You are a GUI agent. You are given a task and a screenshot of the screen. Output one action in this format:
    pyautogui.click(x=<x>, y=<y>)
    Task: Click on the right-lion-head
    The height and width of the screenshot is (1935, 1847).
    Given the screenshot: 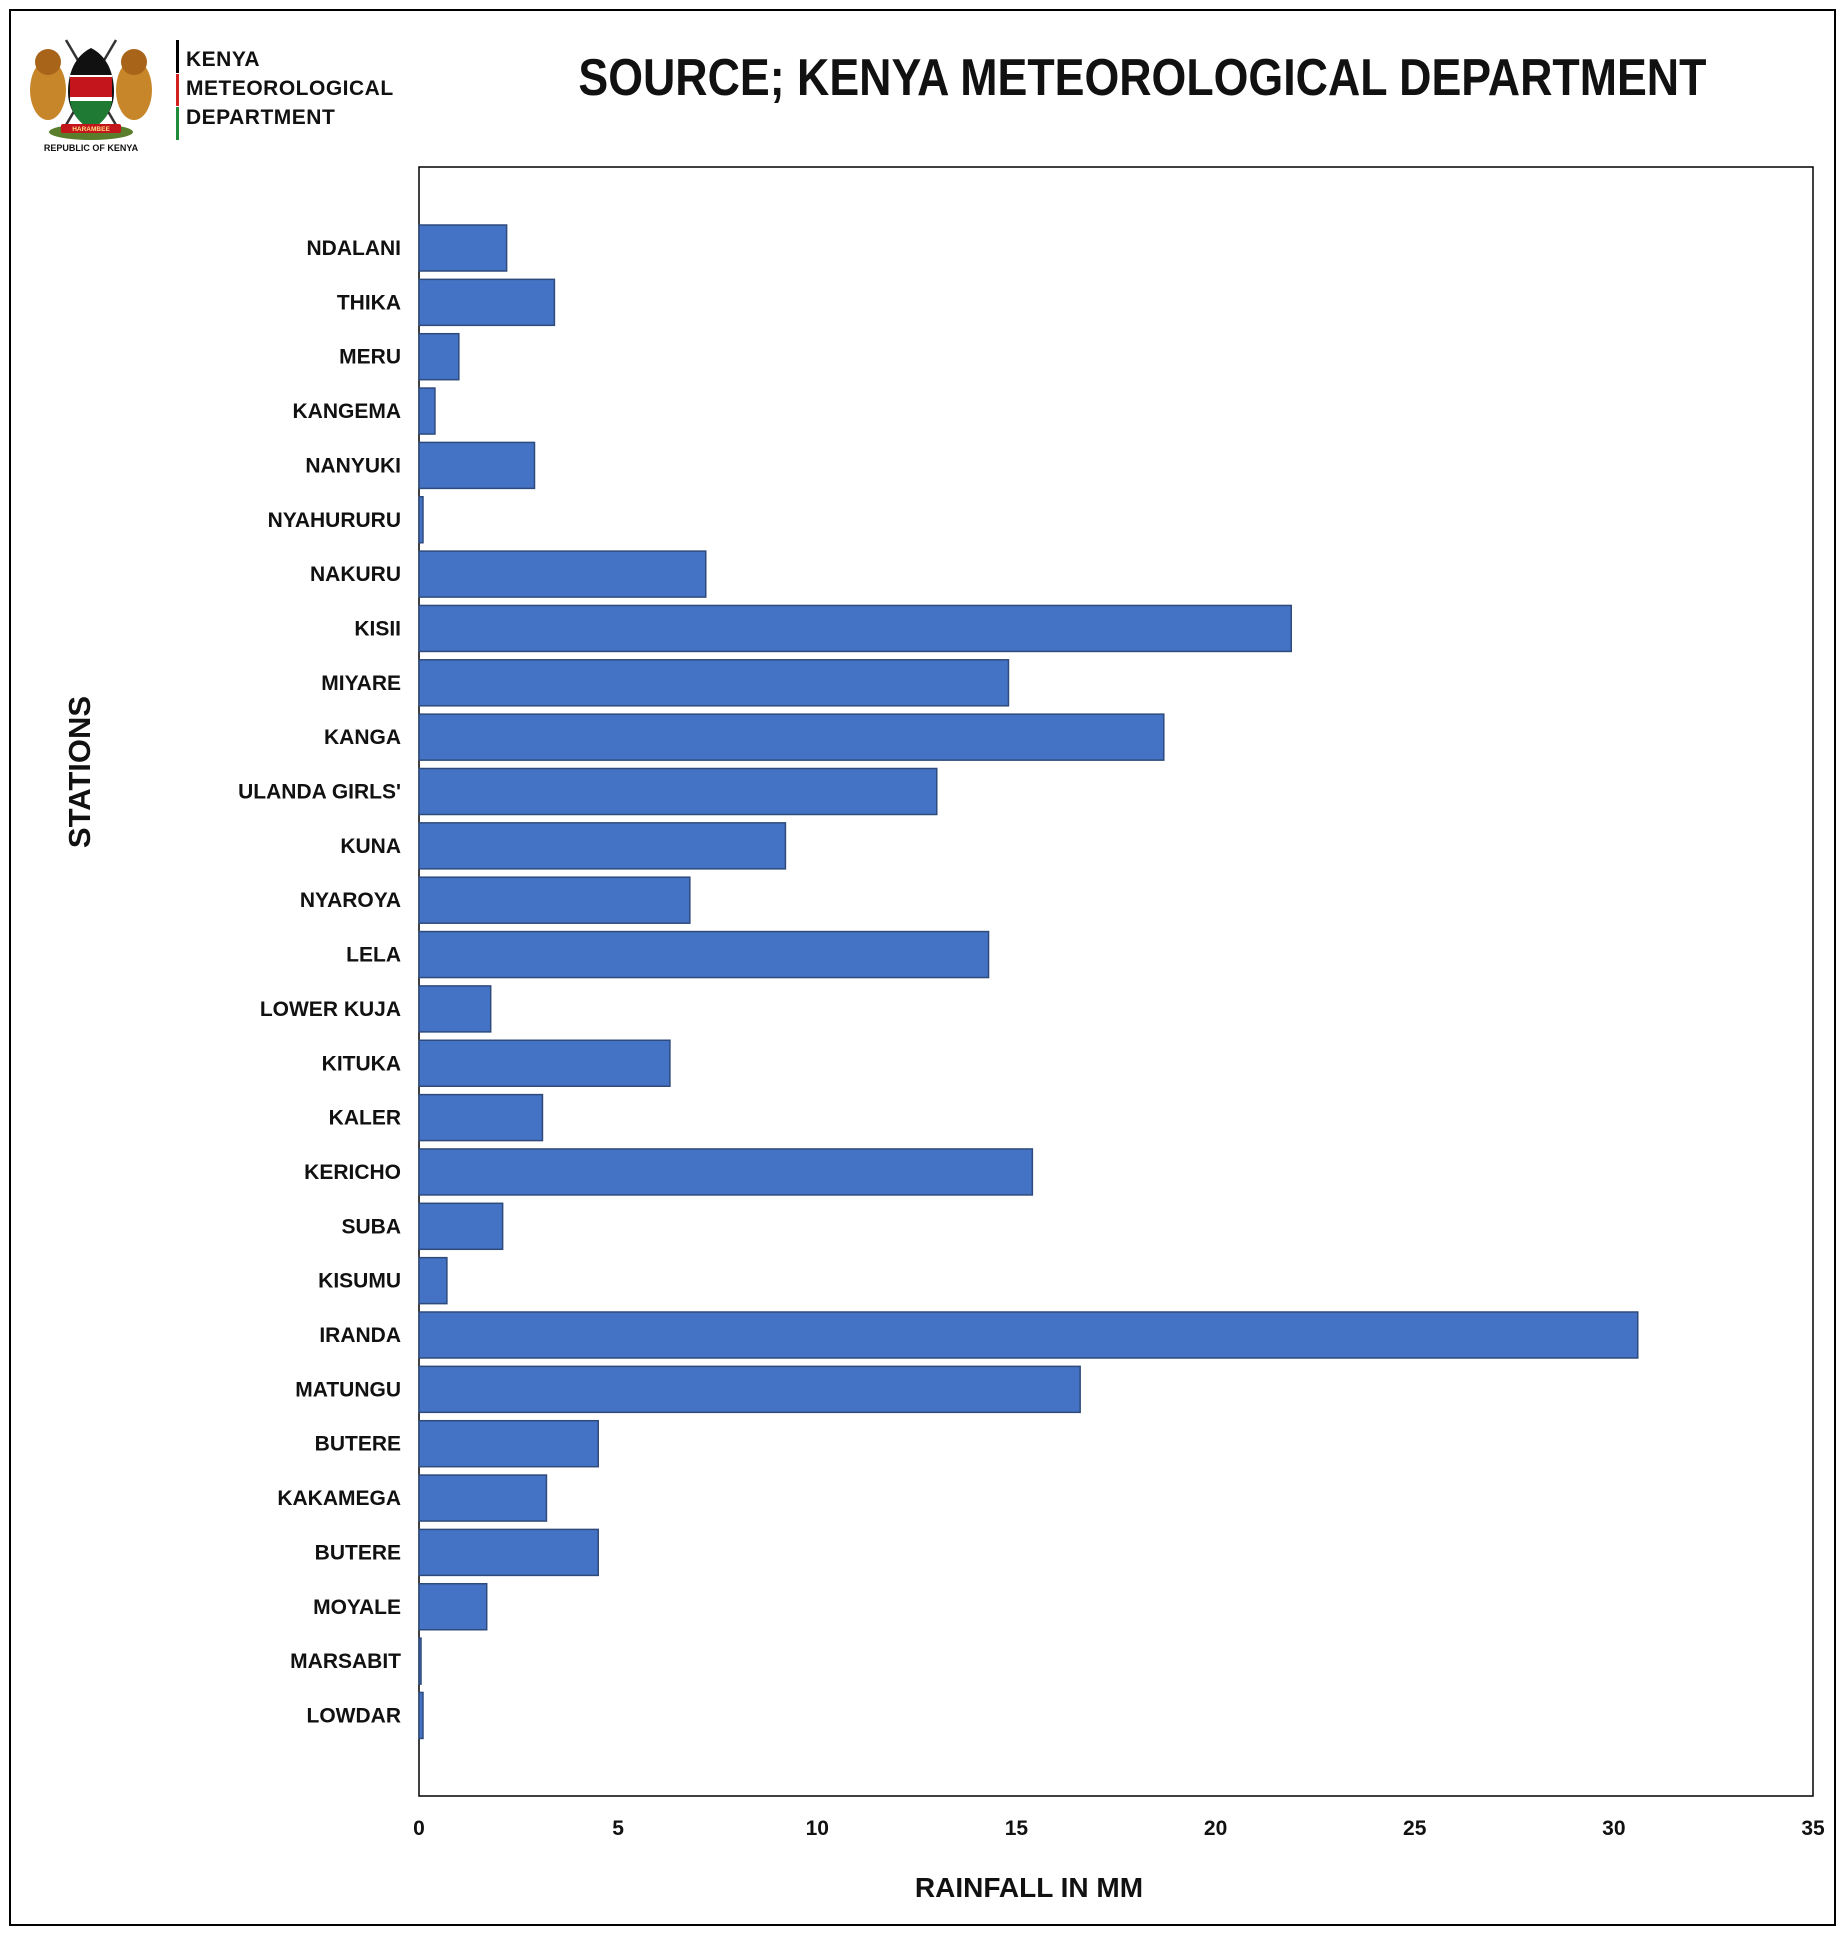 What is the action you would take?
    pyautogui.click(x=134, y=62)
    